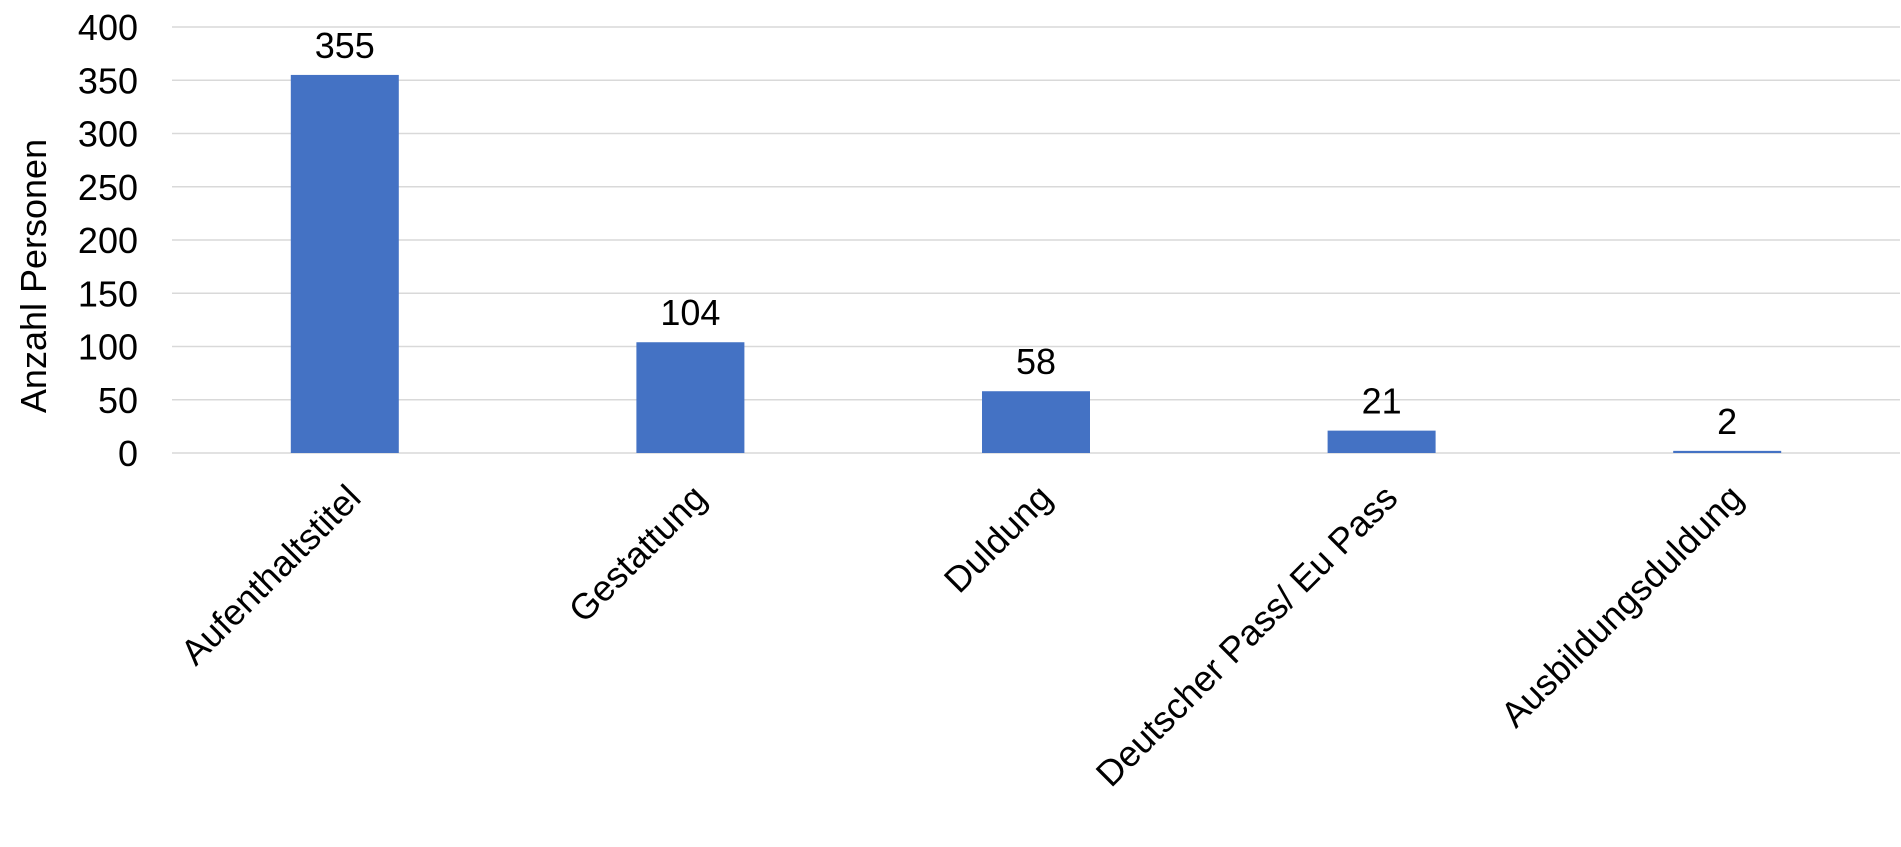  I want to click on data-label: 58, so click(1036, 361).